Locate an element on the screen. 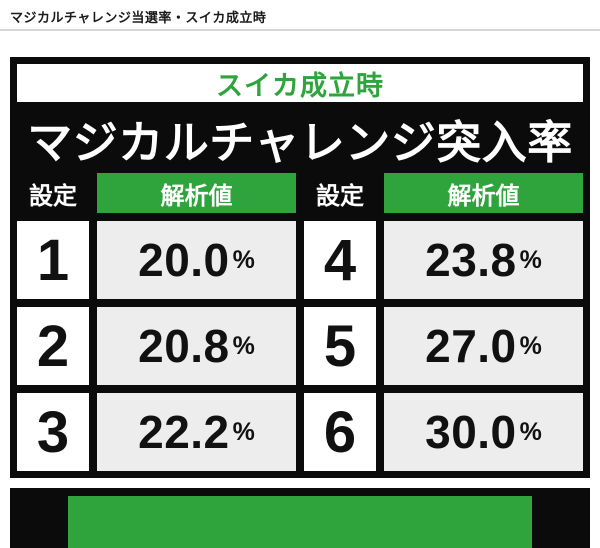 This screenshot has height=548, width=600. setting-cell-2: 2 is located at coordinates (53, 346).